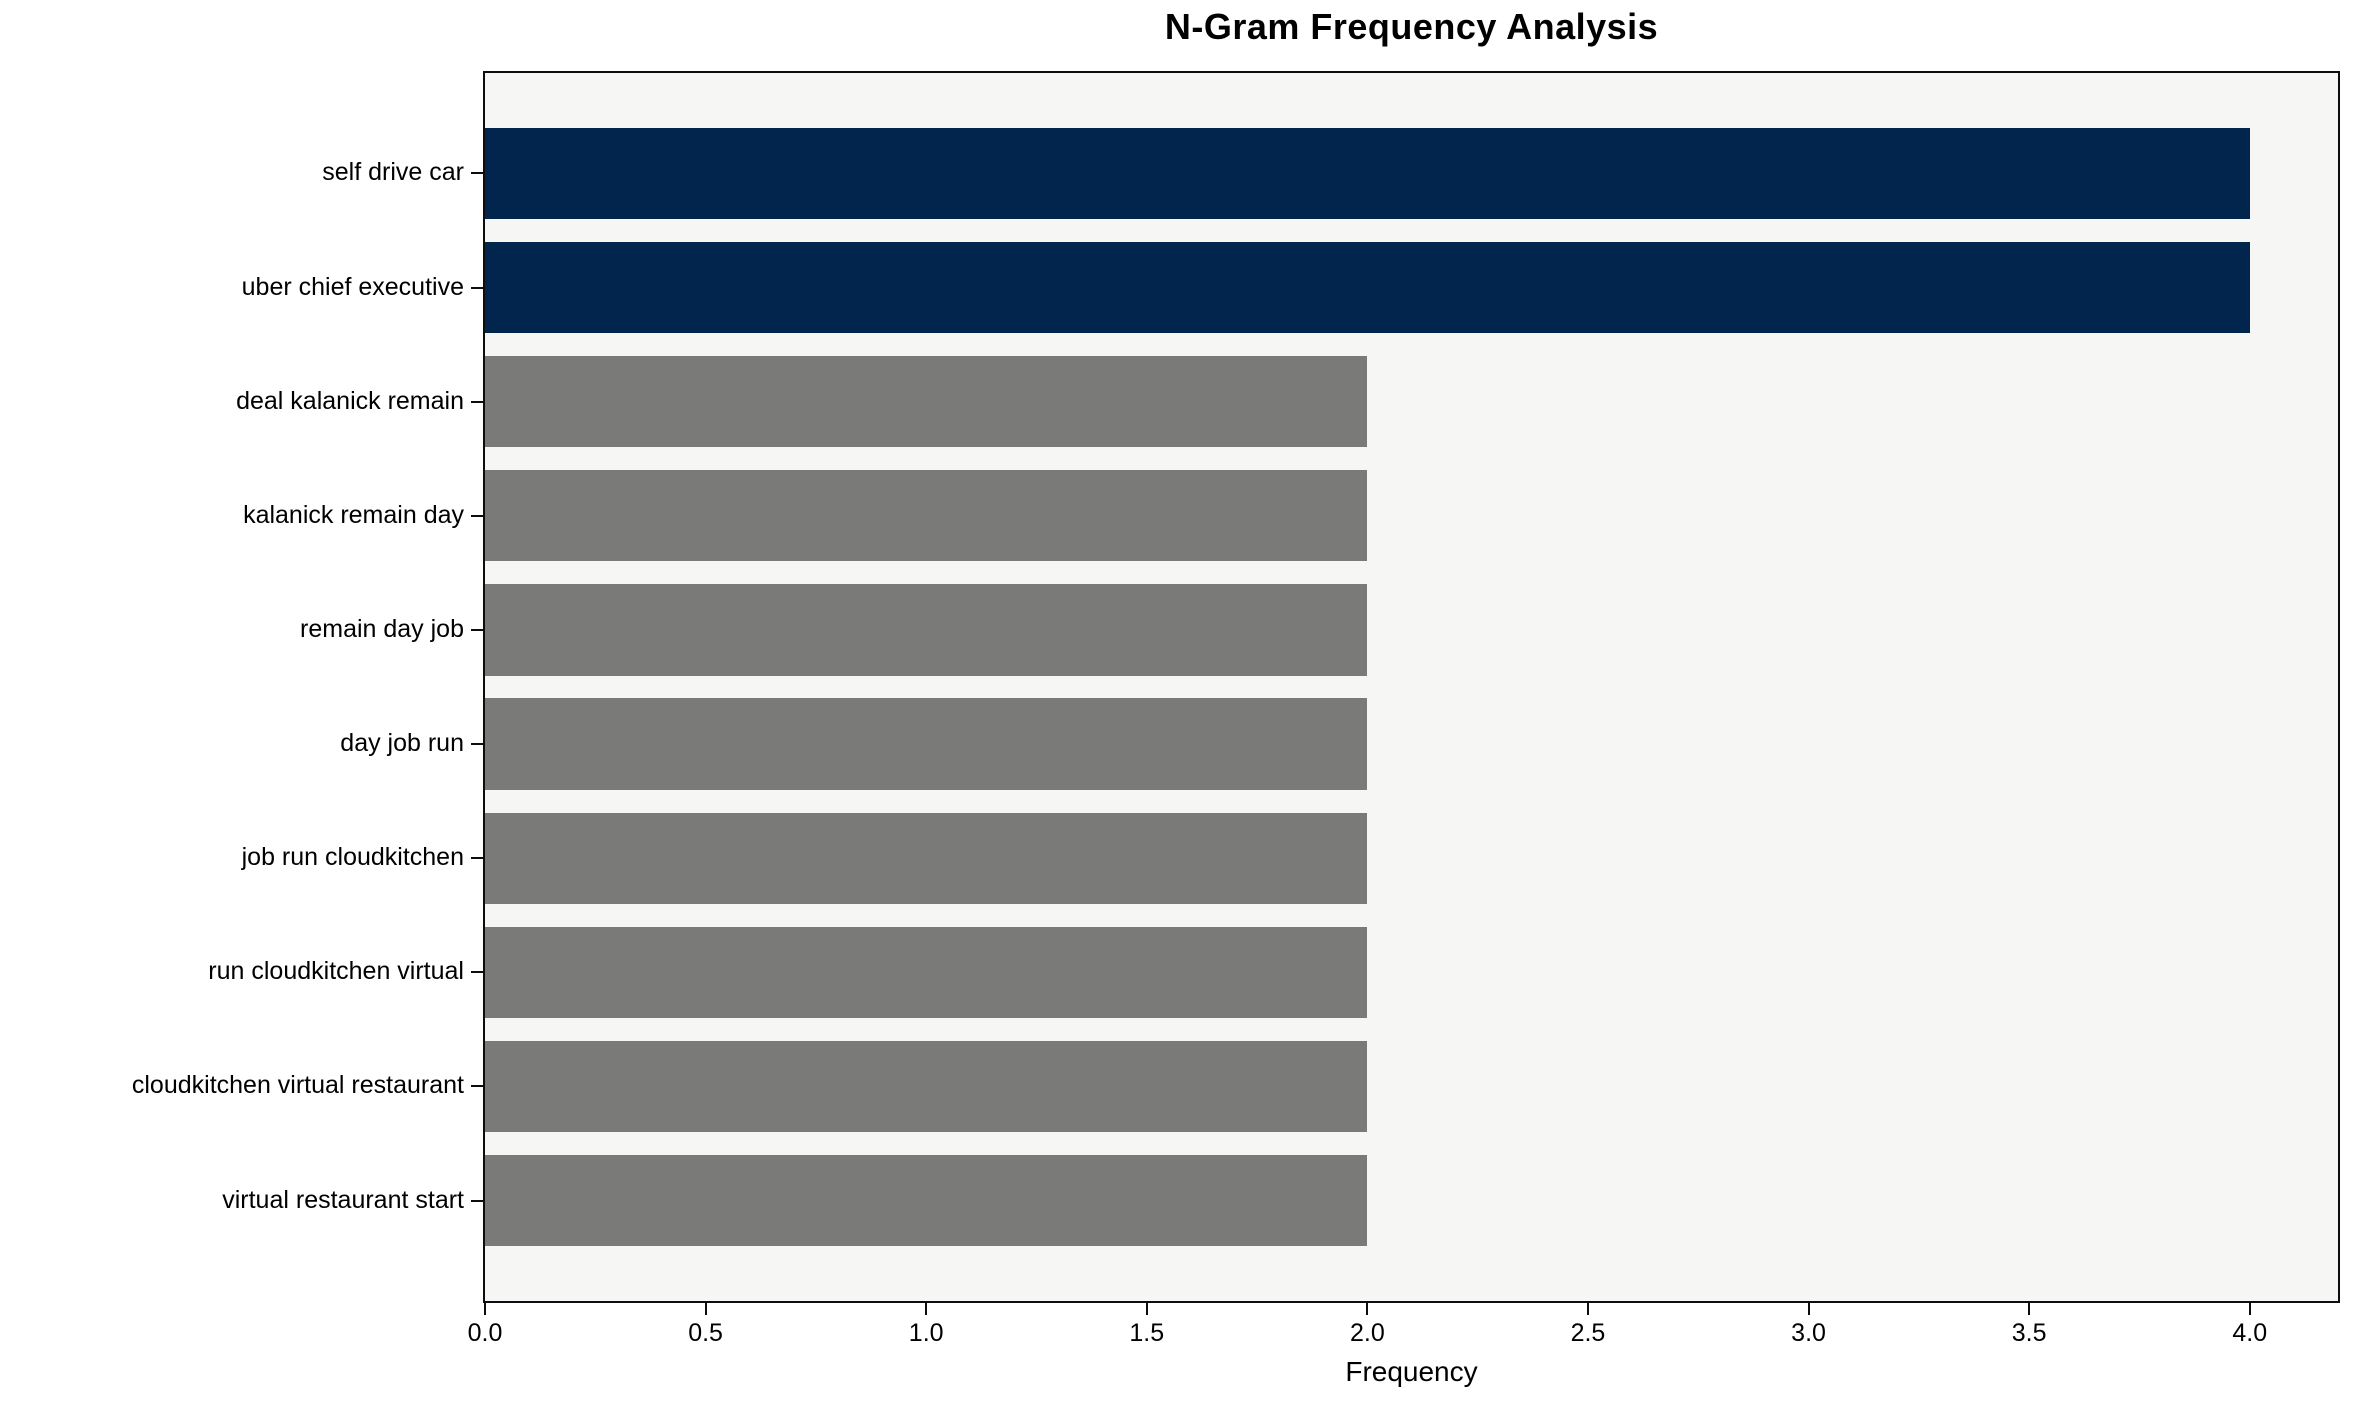 Image resolution: width=2362 pixels, height=1414 pixels. I want to click on x-tick-label: 3.5, so click(2029, 1333).